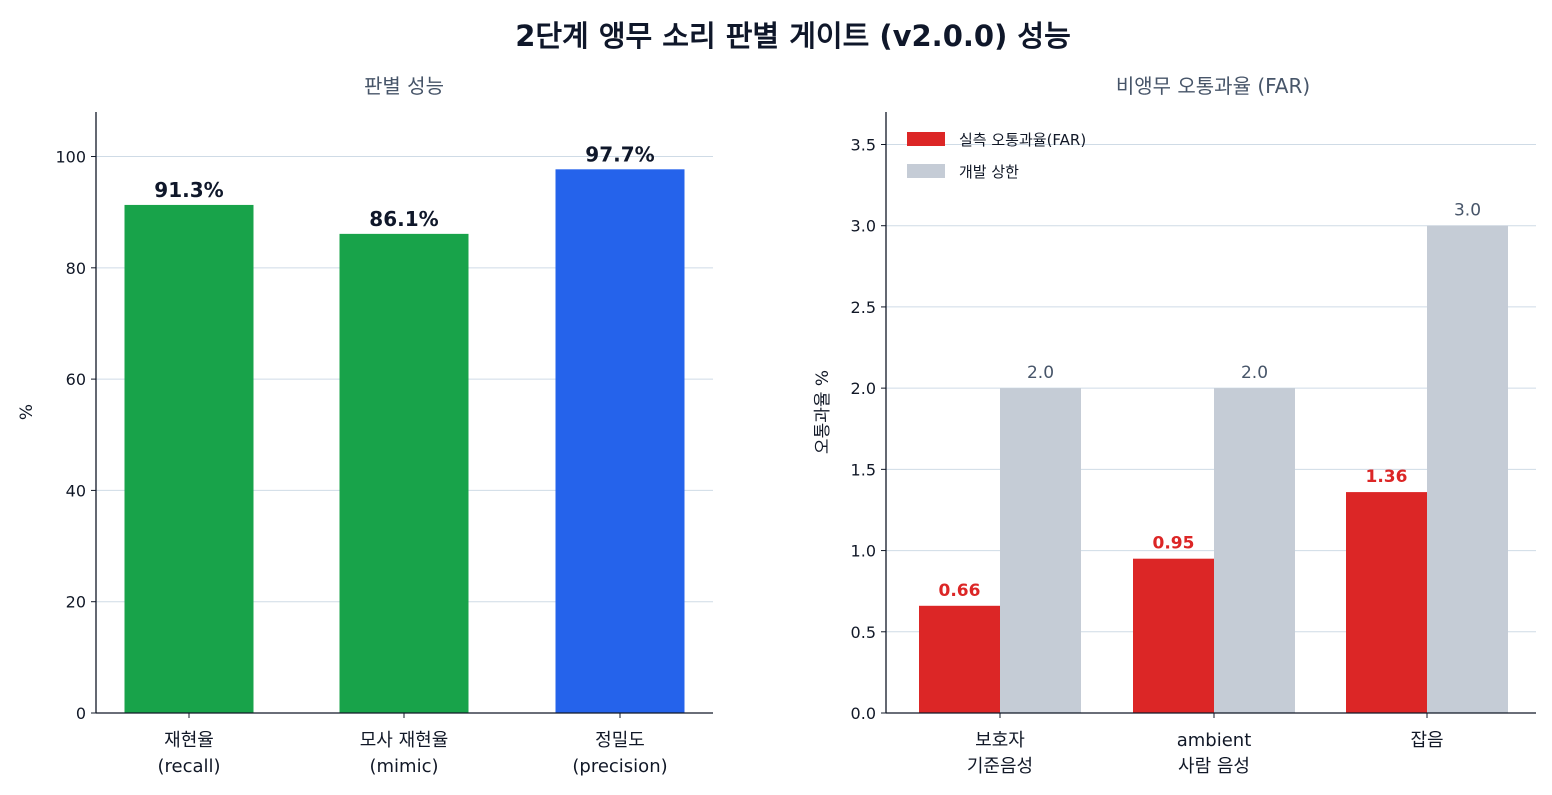 Image resolution: width=1552 pixels, height=795 pixels. Describe the element at coordinates (1467, 211) in the screenshot. I see `far-limit-value-label: 3.0` at that location.